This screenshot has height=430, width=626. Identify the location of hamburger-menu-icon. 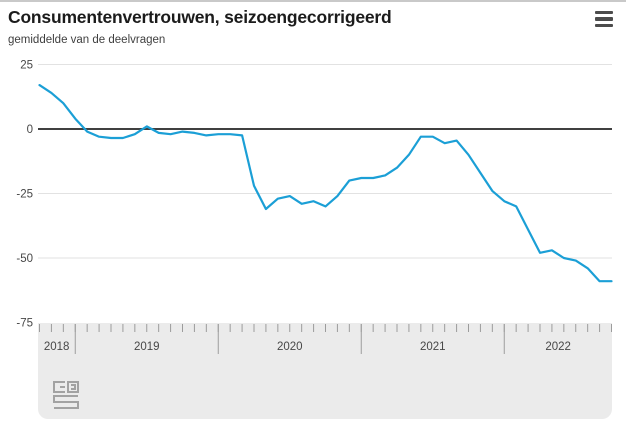
(604, 19).